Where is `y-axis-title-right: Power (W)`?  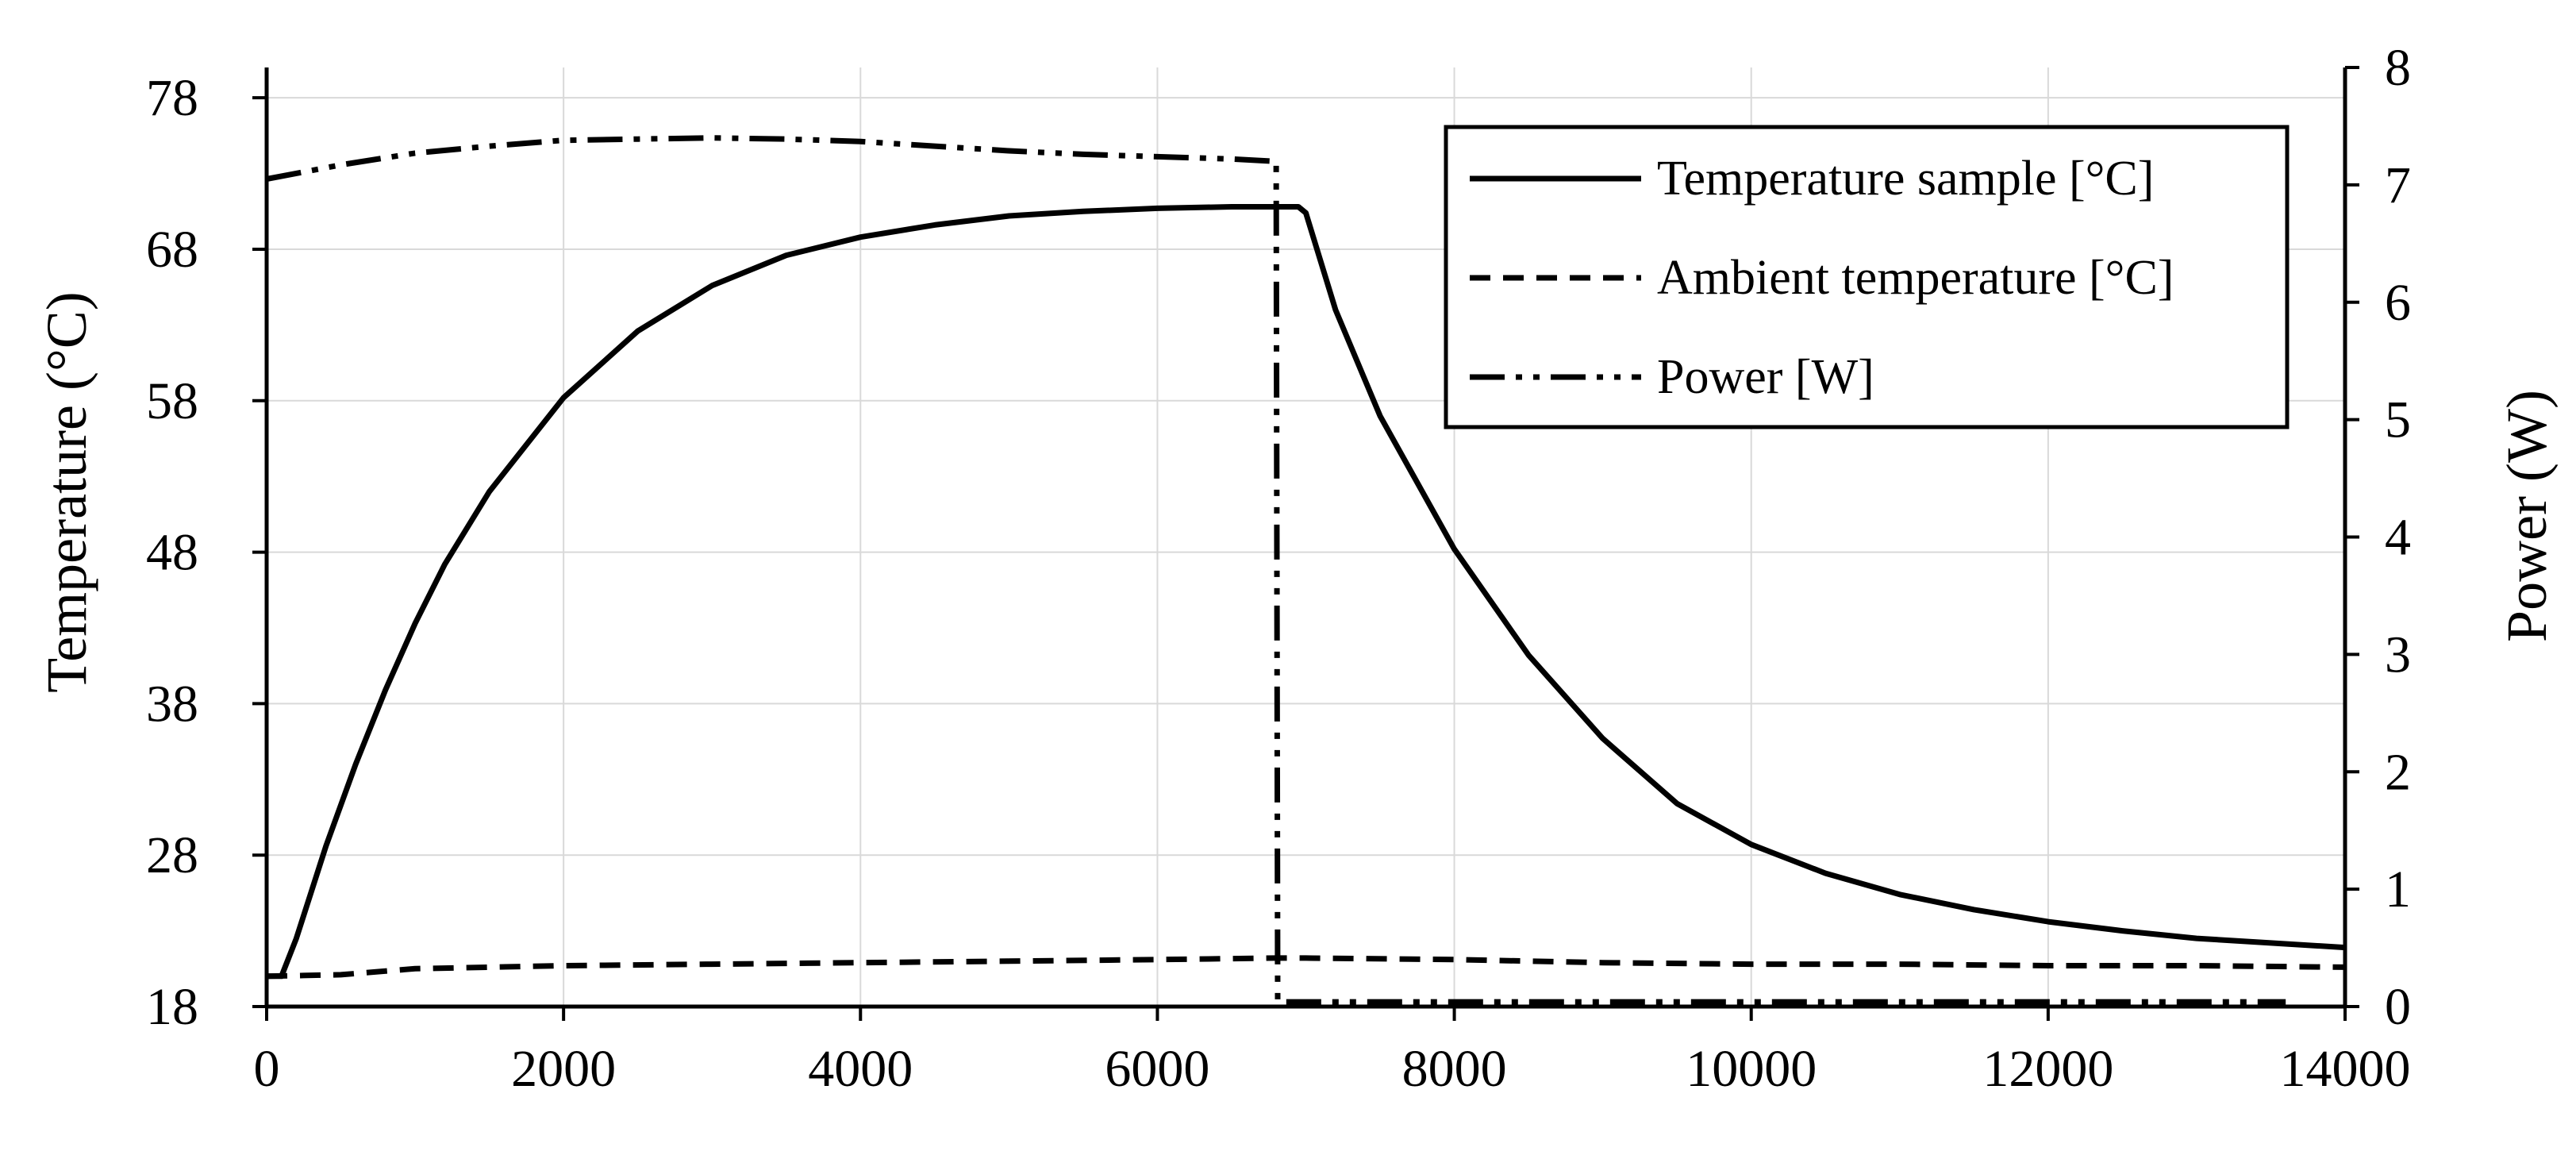 y-axis-title-right: Power (W) is located at coordinates (2527, 516).